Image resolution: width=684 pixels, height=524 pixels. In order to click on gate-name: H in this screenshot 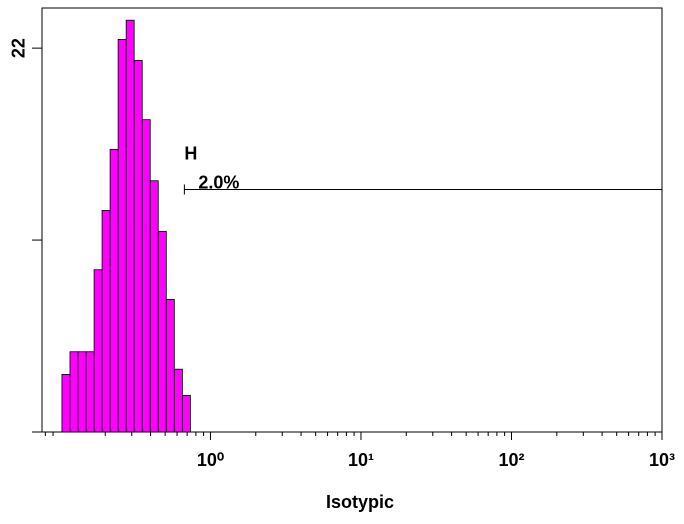, I will do `click(190, 153)`.